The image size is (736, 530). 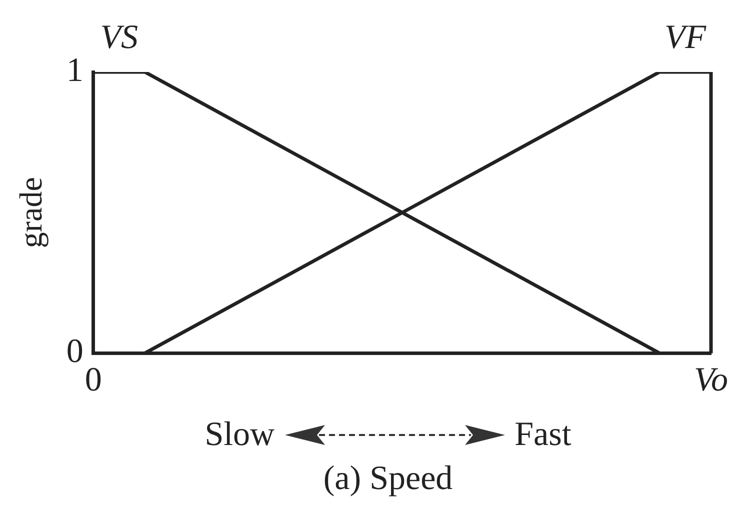 What do you see at coordinates (30, 212) in the screenshot?
I see `y-axis-title: grade` at bounding box center [30, 212].